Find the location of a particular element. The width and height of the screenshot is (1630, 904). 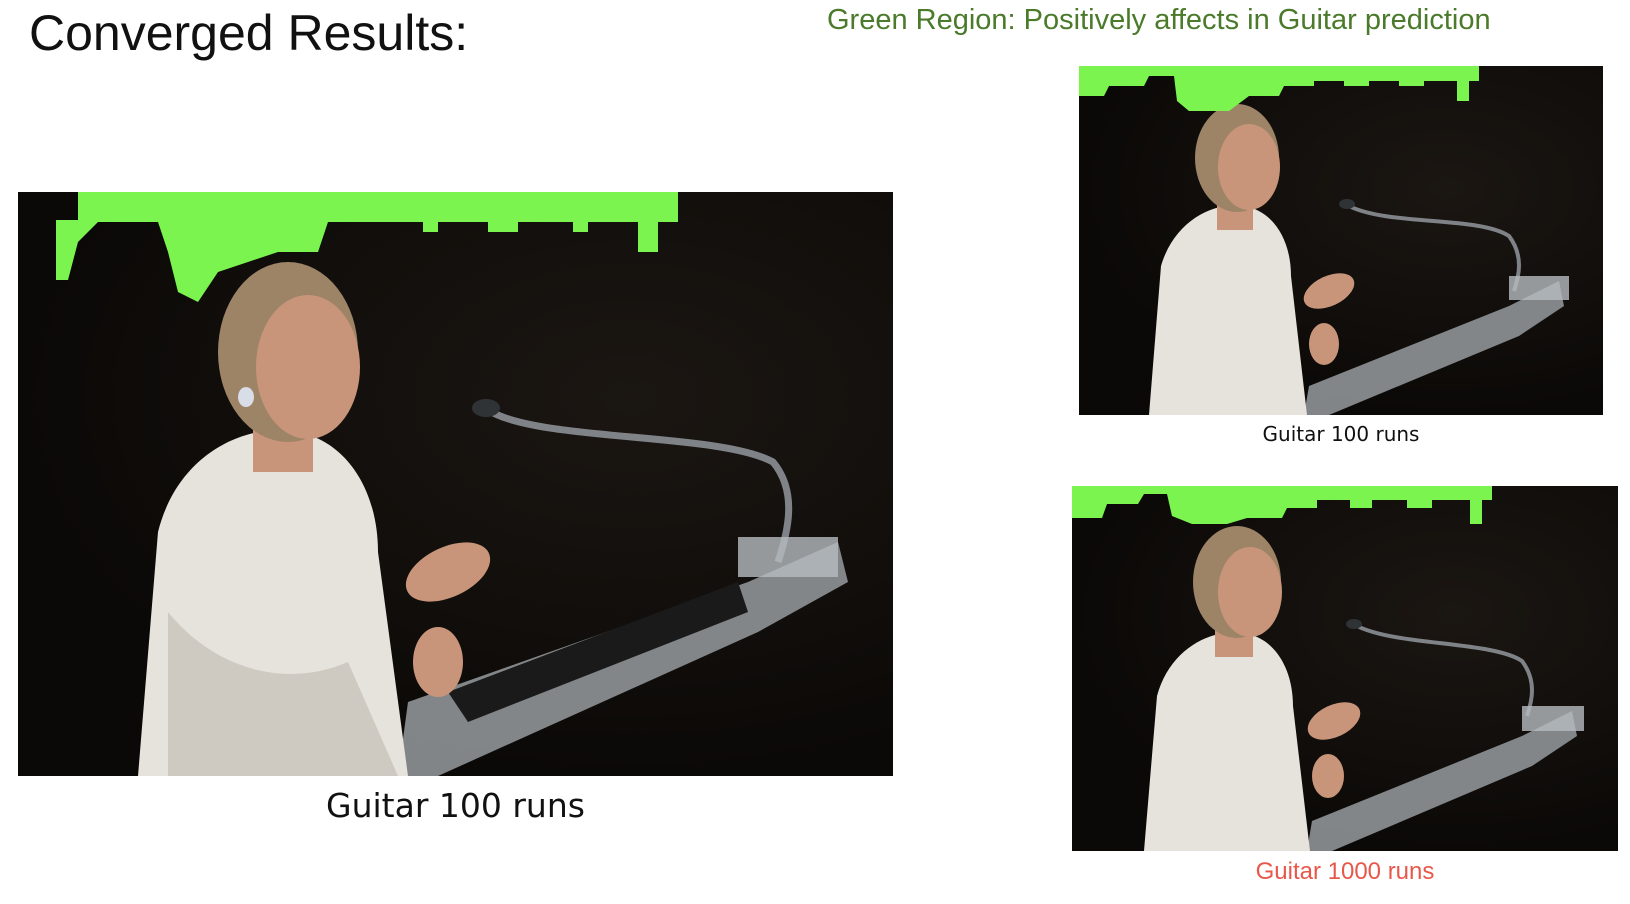

top-result-caption: Guitar 100 runs is located at coordinates (1341, 434).